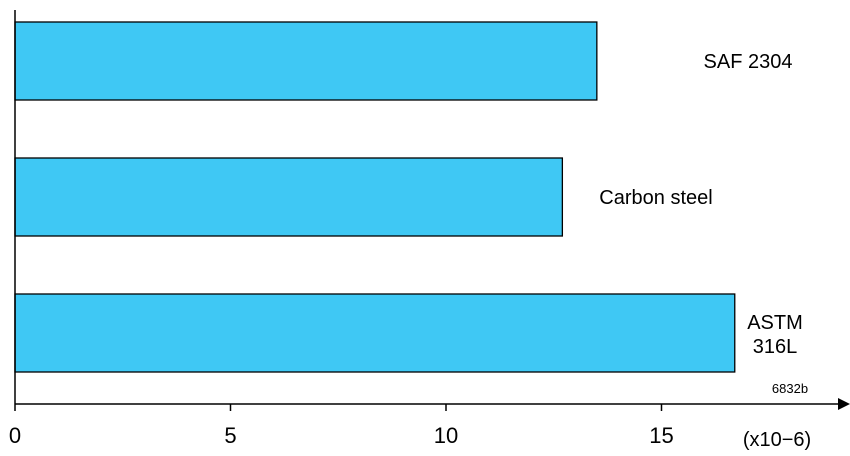 This screenshot has width=850, height=456. What do you see at coordinates (341, 426) in the screenshot?
I see `x-ticks-group: 0 5 10 15` at bounding box center [341, 426].